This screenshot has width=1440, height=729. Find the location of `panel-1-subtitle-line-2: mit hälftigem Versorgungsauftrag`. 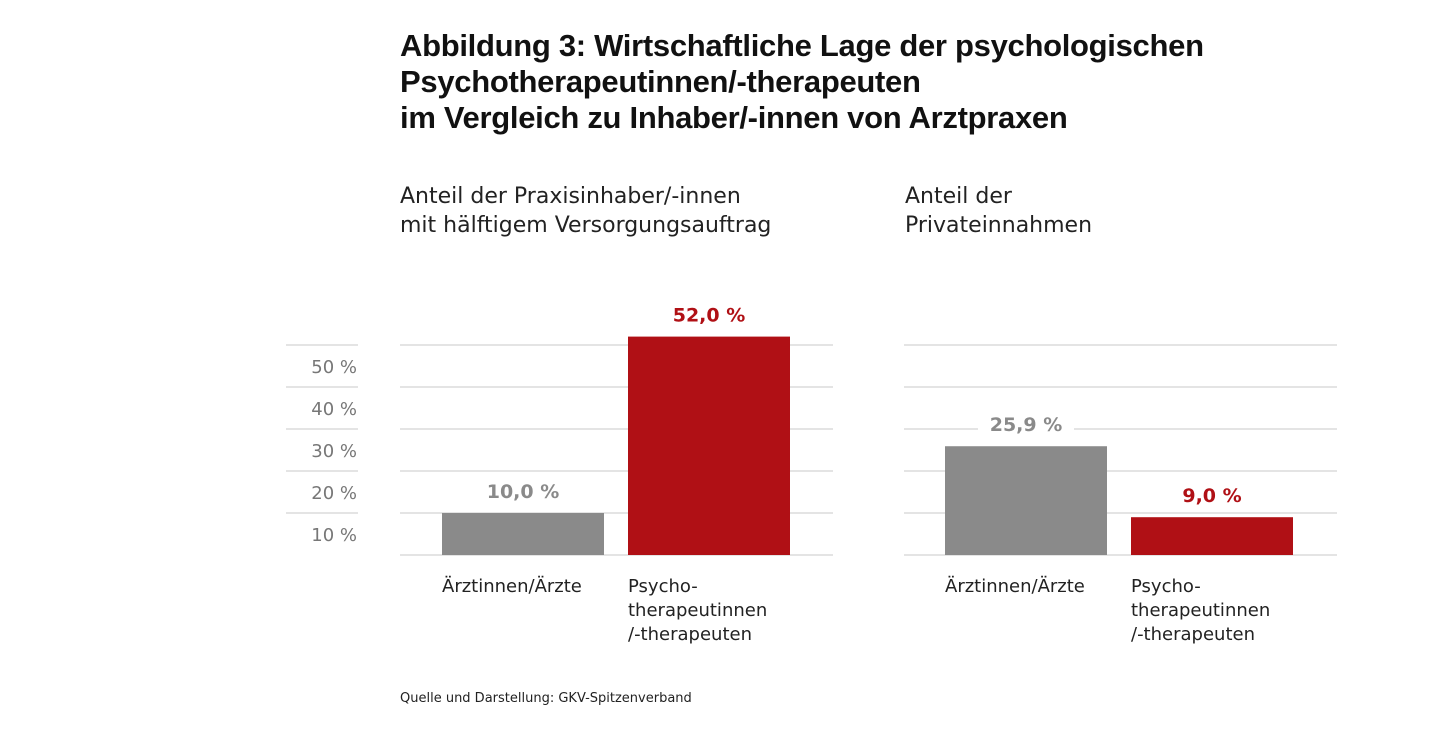

panel-1-subtitle-line-2: mit hälftigem Versorgungsauftrag is located at coordinates (586, 225).